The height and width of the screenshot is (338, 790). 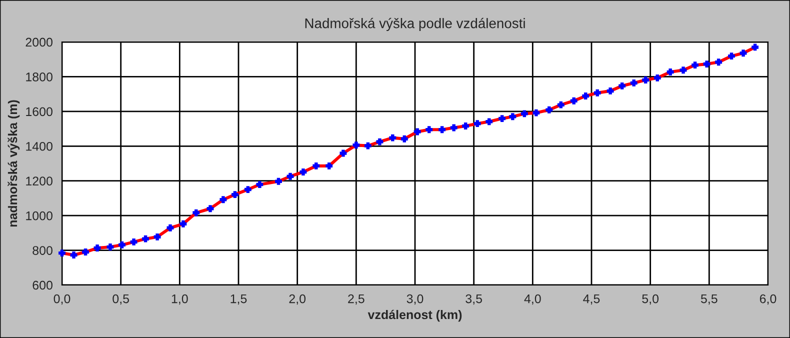 What do you see at coordinates (42, 250) in the screenshot?
I see `y-tick-label: 800` at bounding box center [42, 250].